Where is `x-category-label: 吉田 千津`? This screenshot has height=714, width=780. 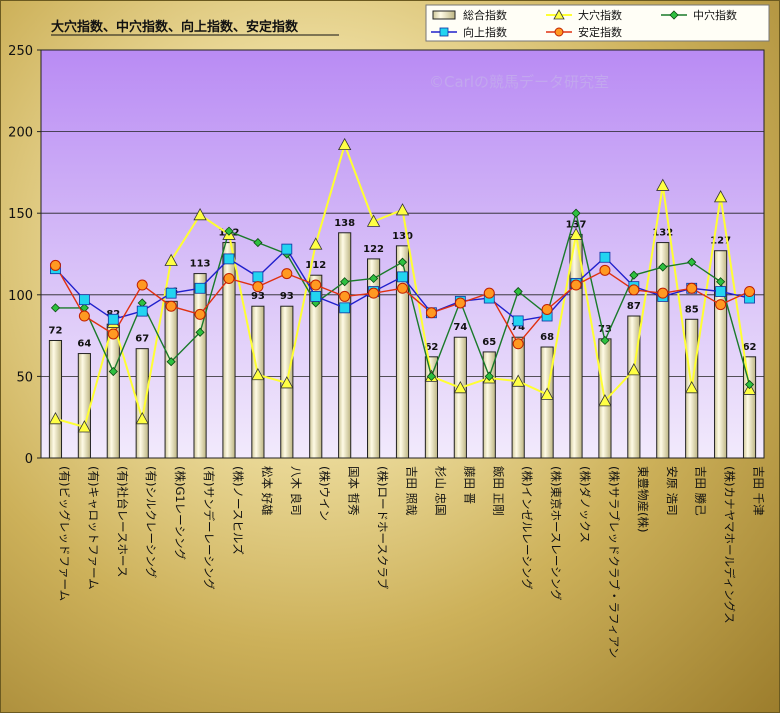 x-category-label: 吉田 千津 is located at coordinates (759, 491).